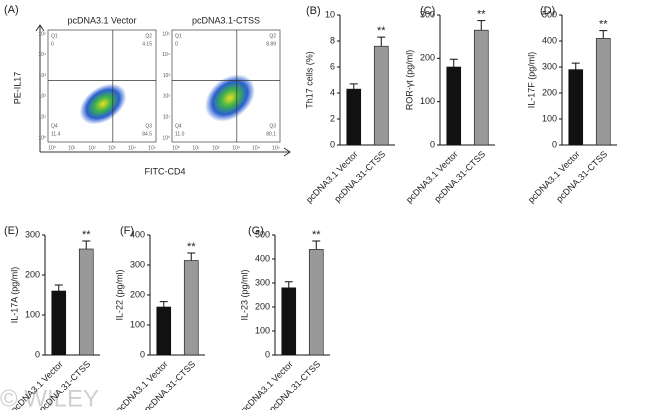 The height and width of the screenshot is (410, 650). Describe the element at coordinates (103, 104) in the screenshot. I see `density-cloud` at that location.